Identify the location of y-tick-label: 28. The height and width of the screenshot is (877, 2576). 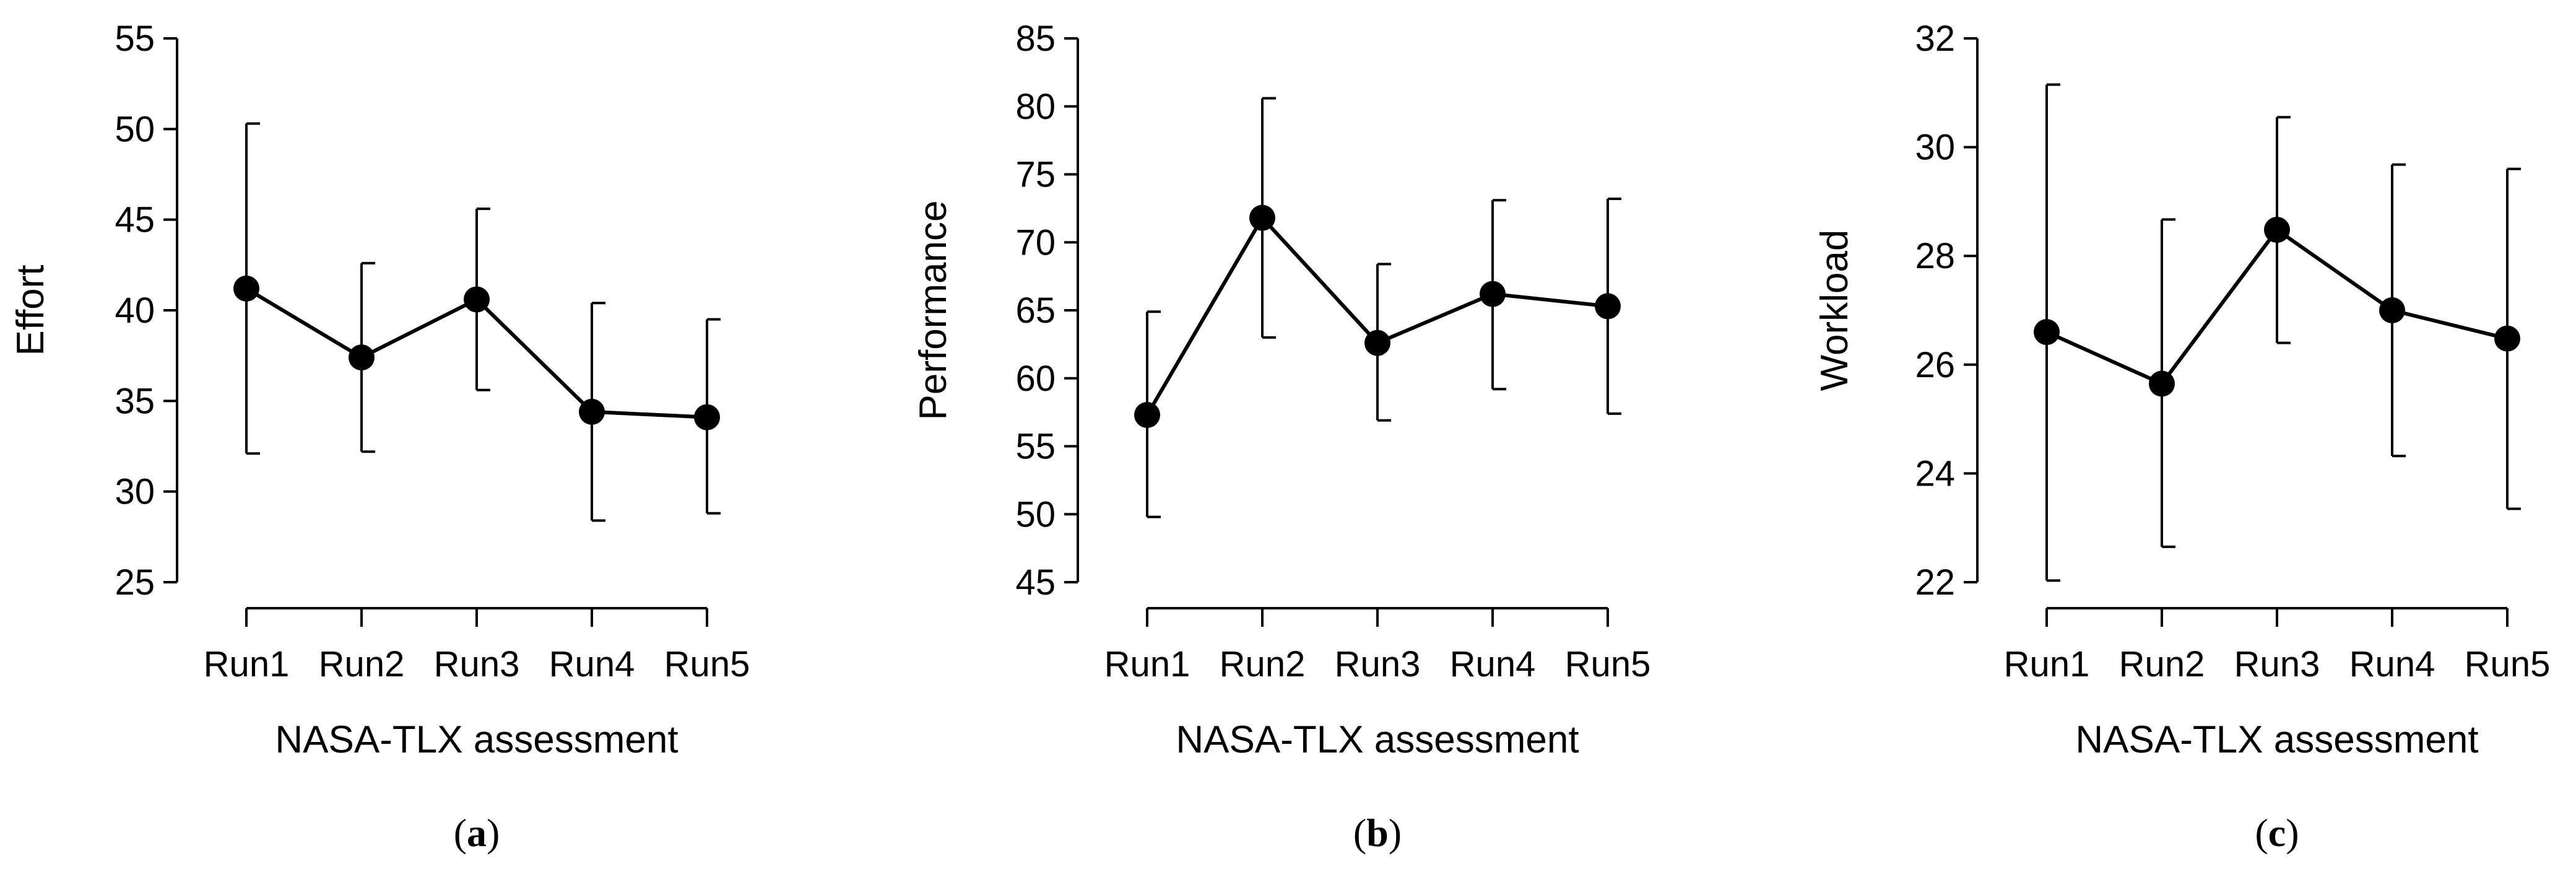
(1935, 256).